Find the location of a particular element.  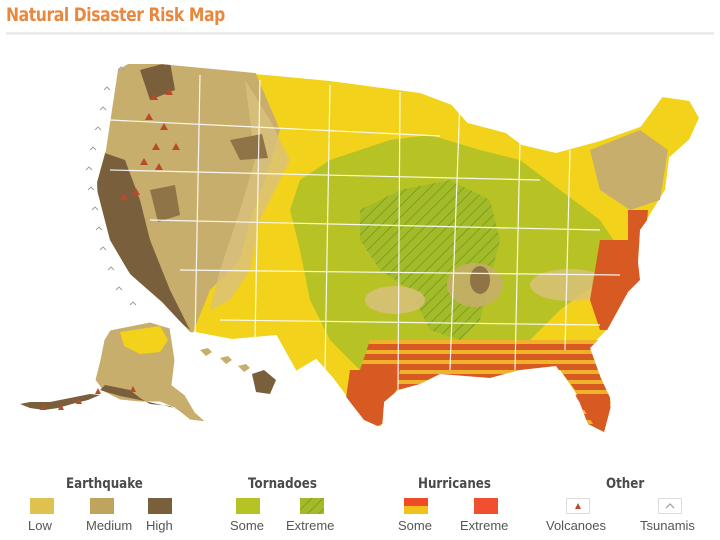

volcano-markers is located at coordinates (150, 144).